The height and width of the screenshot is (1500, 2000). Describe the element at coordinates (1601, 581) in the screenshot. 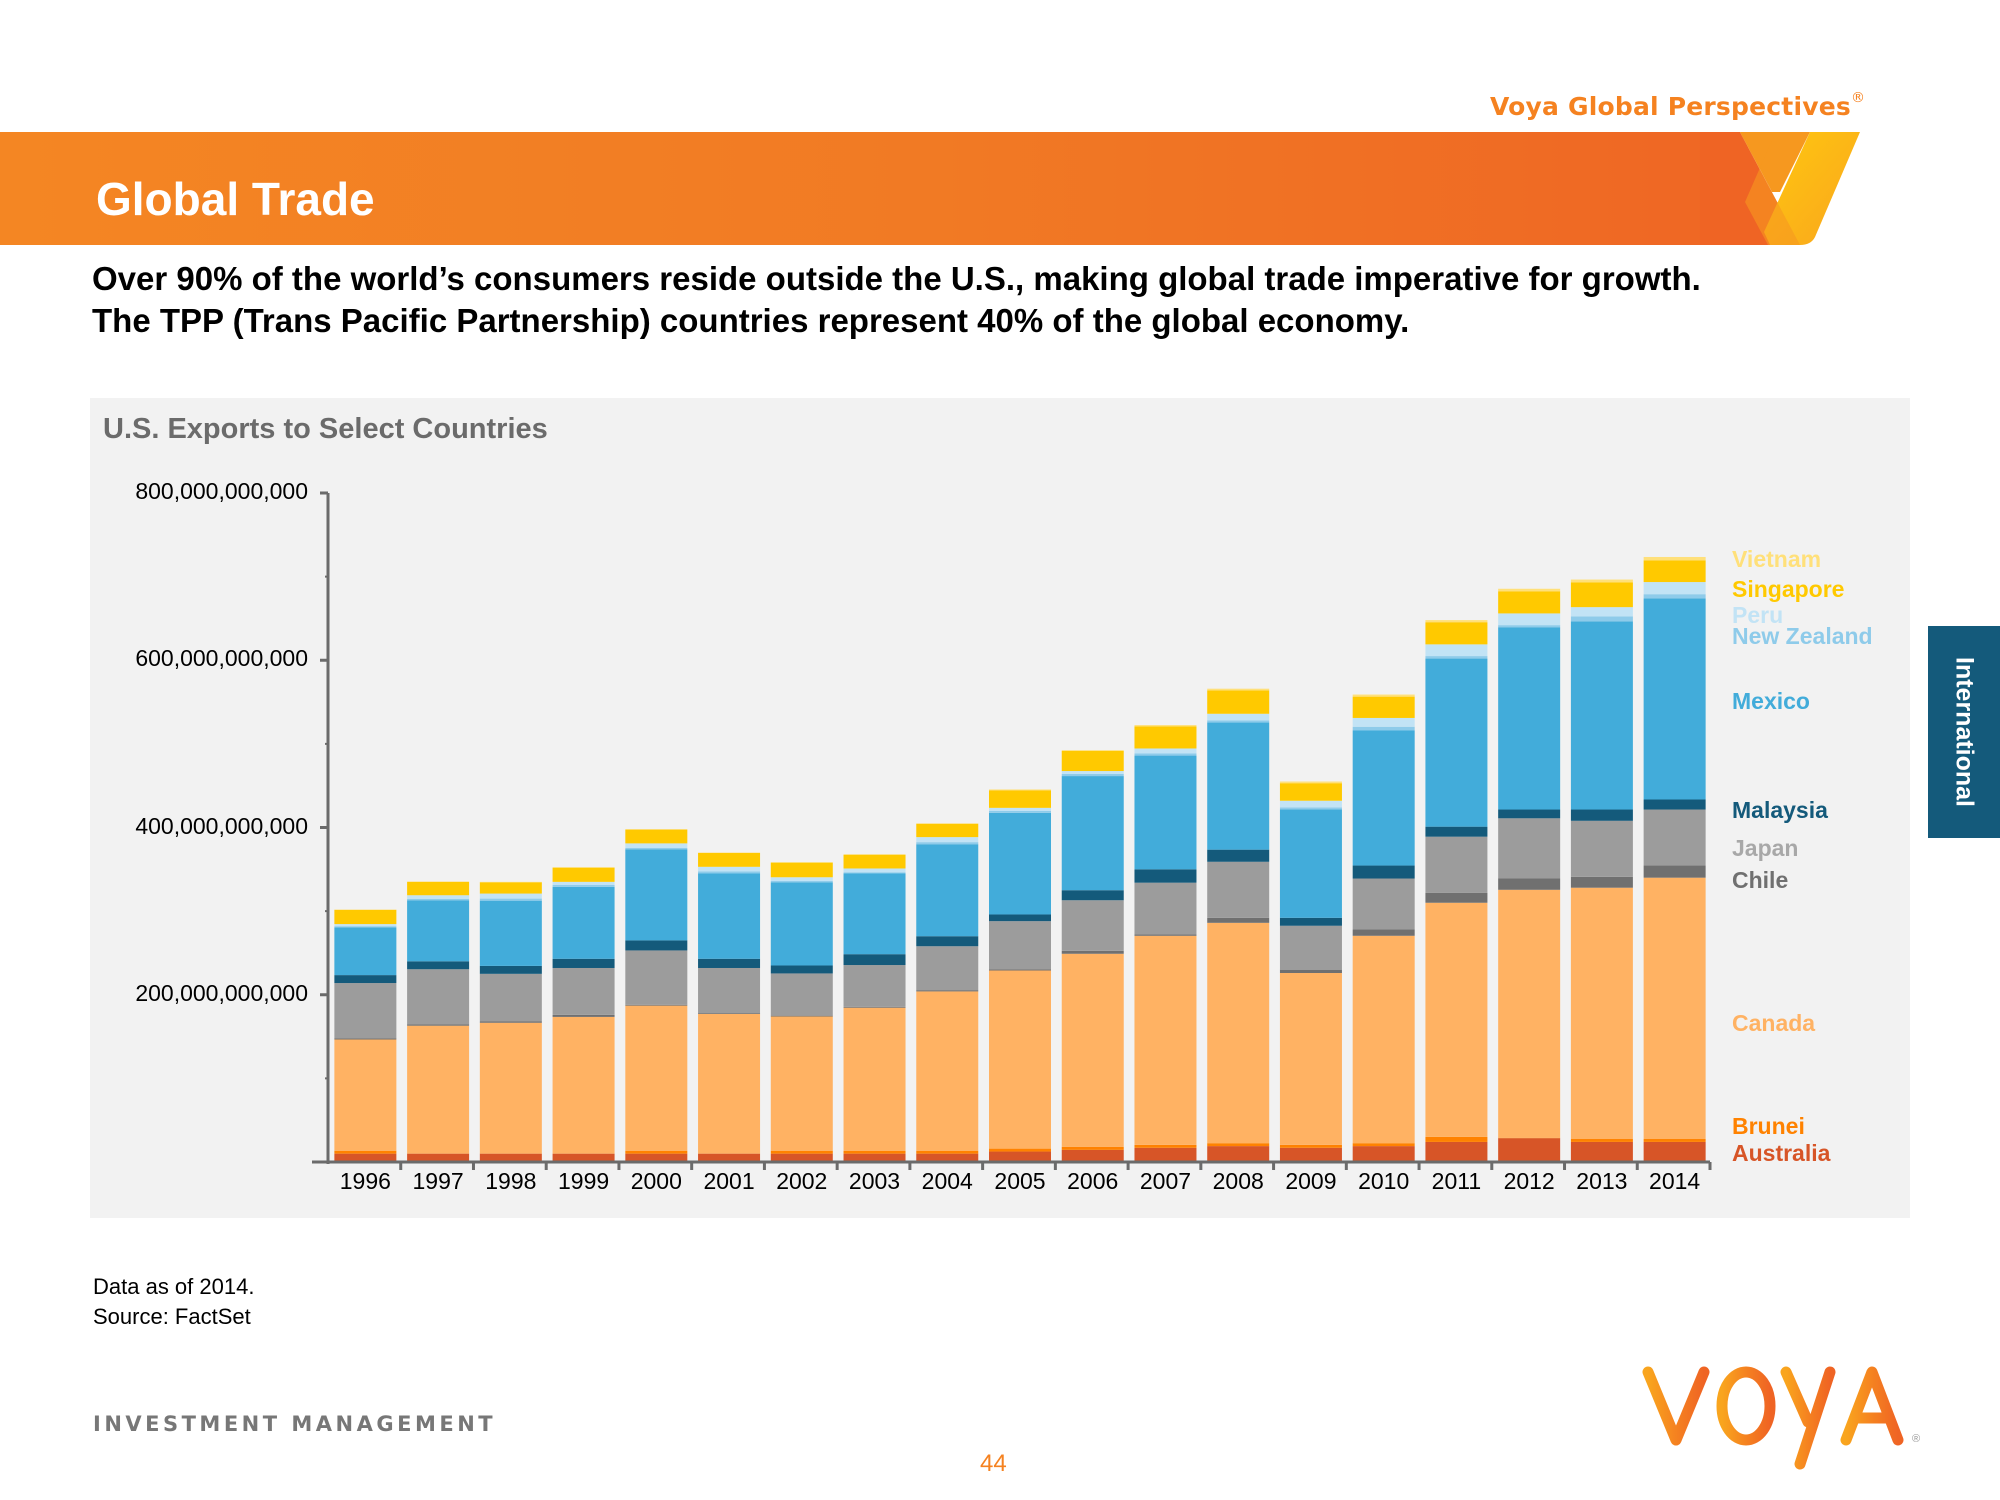

I see `bar-segment-vietnam-2013` at that location.